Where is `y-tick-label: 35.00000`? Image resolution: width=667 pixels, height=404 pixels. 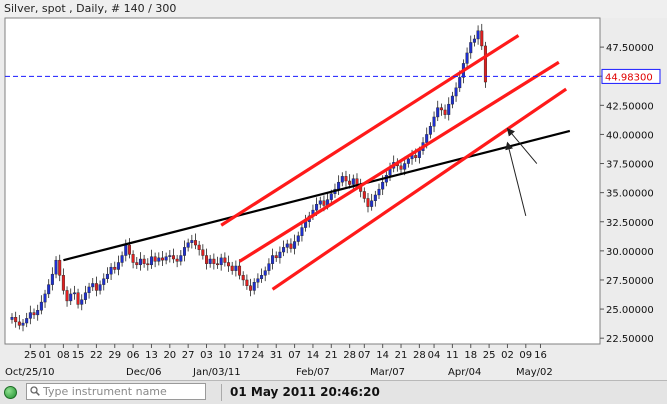 y-tick-label: 35.00000 is located at coordinates (630, 194).